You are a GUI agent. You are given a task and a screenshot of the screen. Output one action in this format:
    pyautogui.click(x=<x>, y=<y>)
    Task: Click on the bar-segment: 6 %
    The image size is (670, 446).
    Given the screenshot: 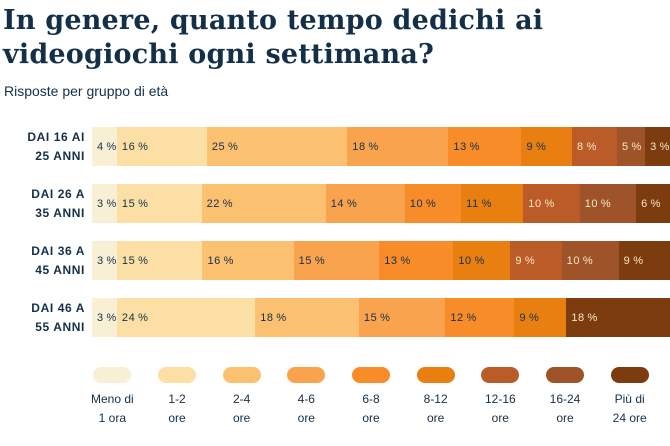 What is the action you would take?
    pyautogui.click(x=653, y=203)
    